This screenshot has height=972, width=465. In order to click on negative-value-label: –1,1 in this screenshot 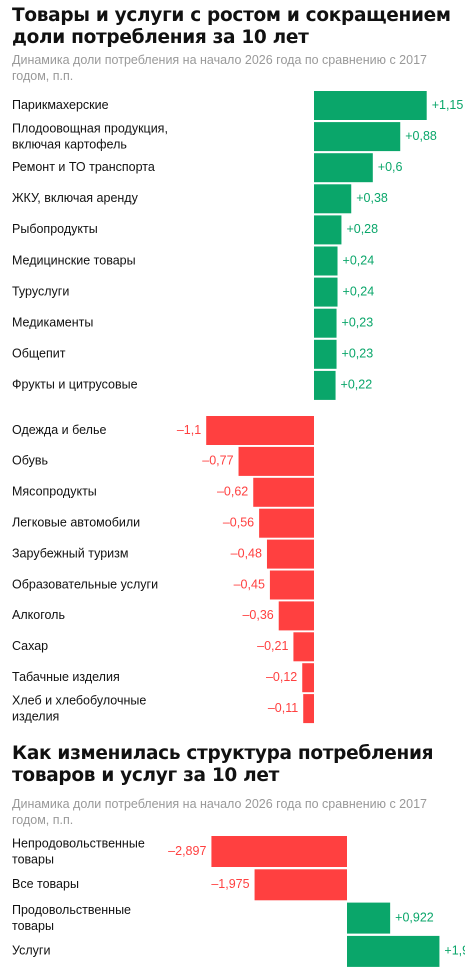, I will do `click(189, 430)`.